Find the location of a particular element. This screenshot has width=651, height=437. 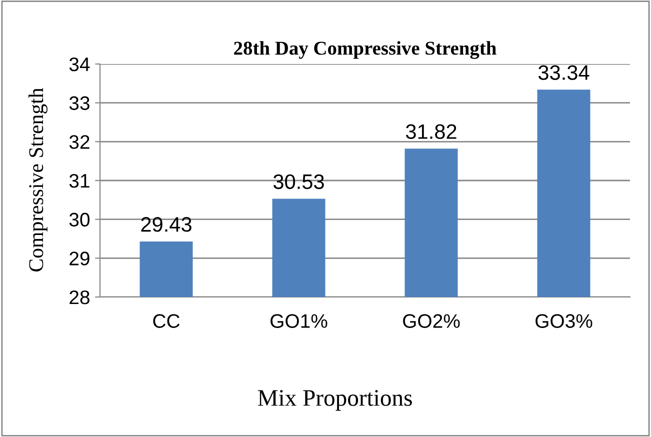

chart-title: 28th Day Compressive Strength is located at coordinates (365, 50).